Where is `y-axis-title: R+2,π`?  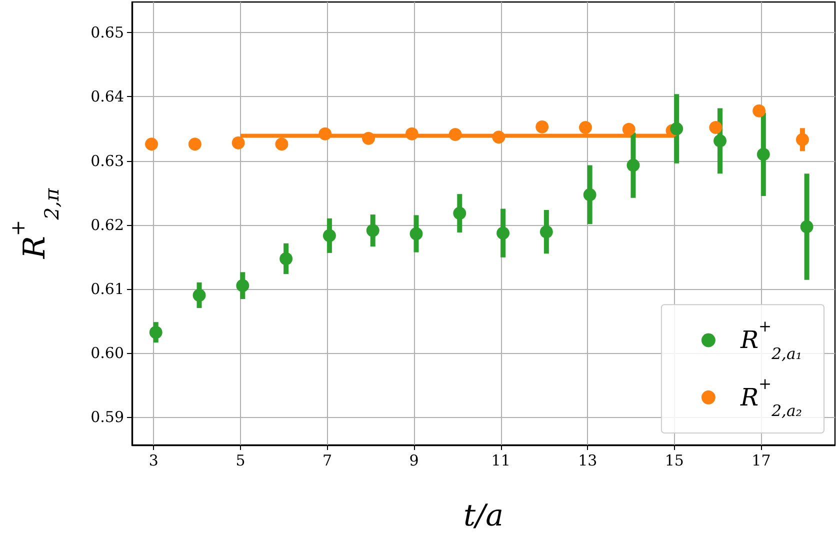
y-axis-title: R+2,π is located at coordinates (35, 223).